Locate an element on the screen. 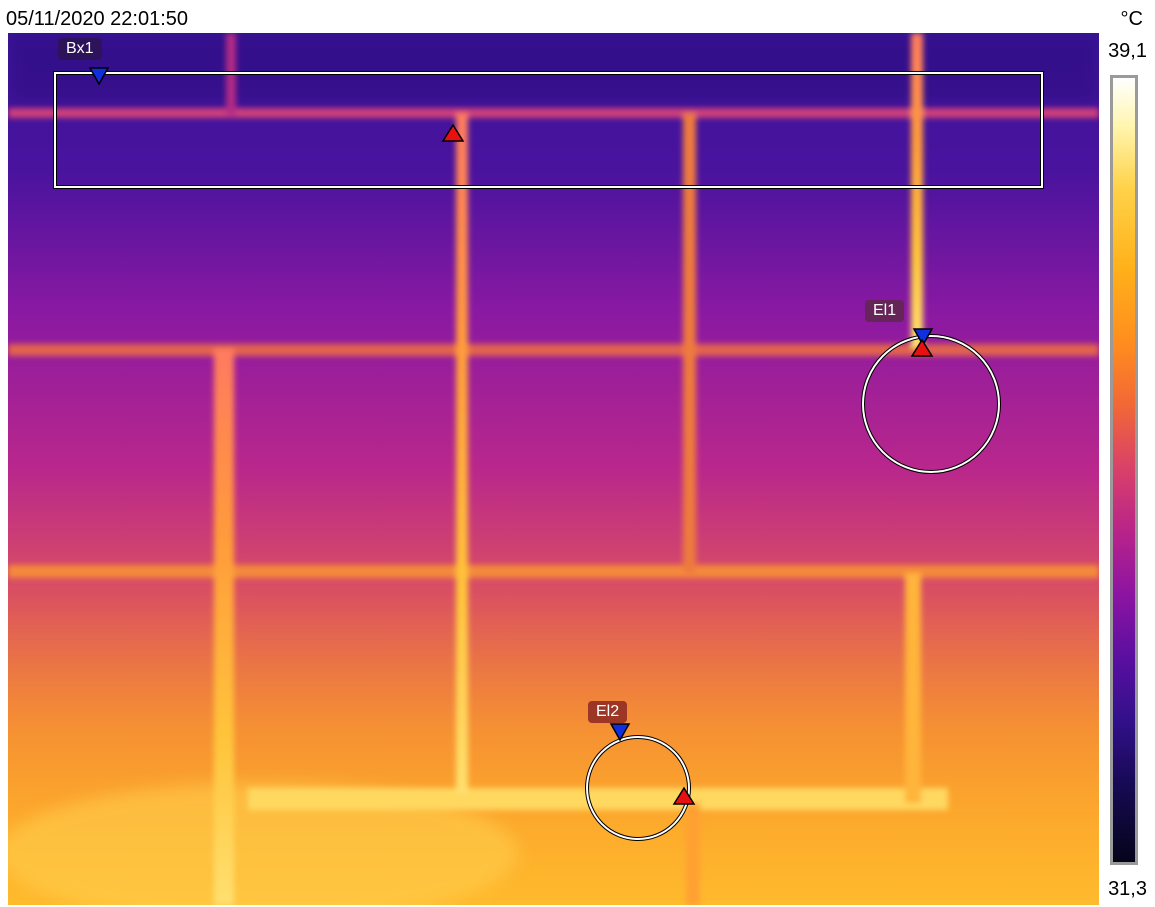  box-measurement-bx1 is located at coordinates (548, 130).